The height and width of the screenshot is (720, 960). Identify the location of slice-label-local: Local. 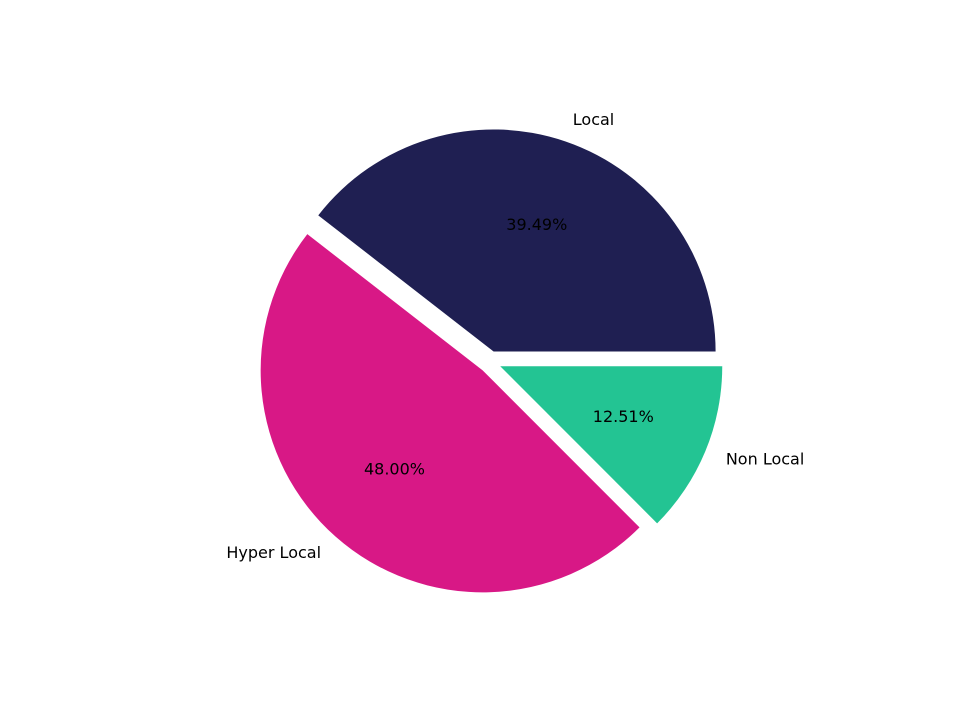
(593, 119).